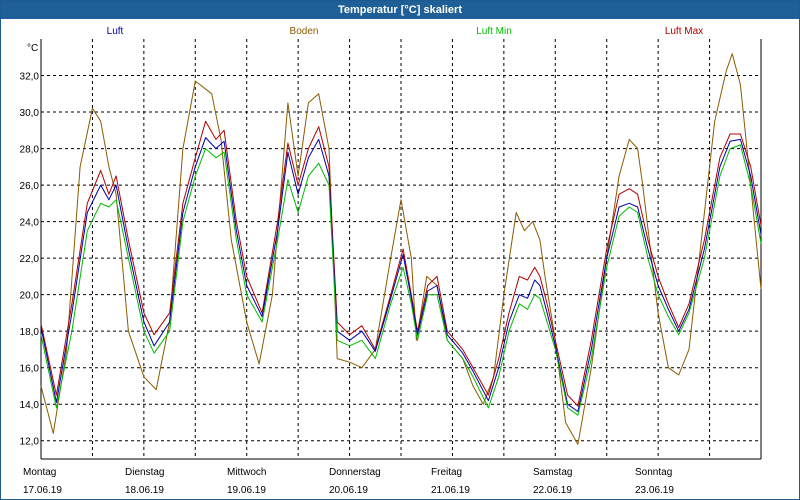 This screenshot has width=800, height=500. Describe the element at coordinates (42, 490) in the screenshot. I see `date-label: 17.06.19` at that location.